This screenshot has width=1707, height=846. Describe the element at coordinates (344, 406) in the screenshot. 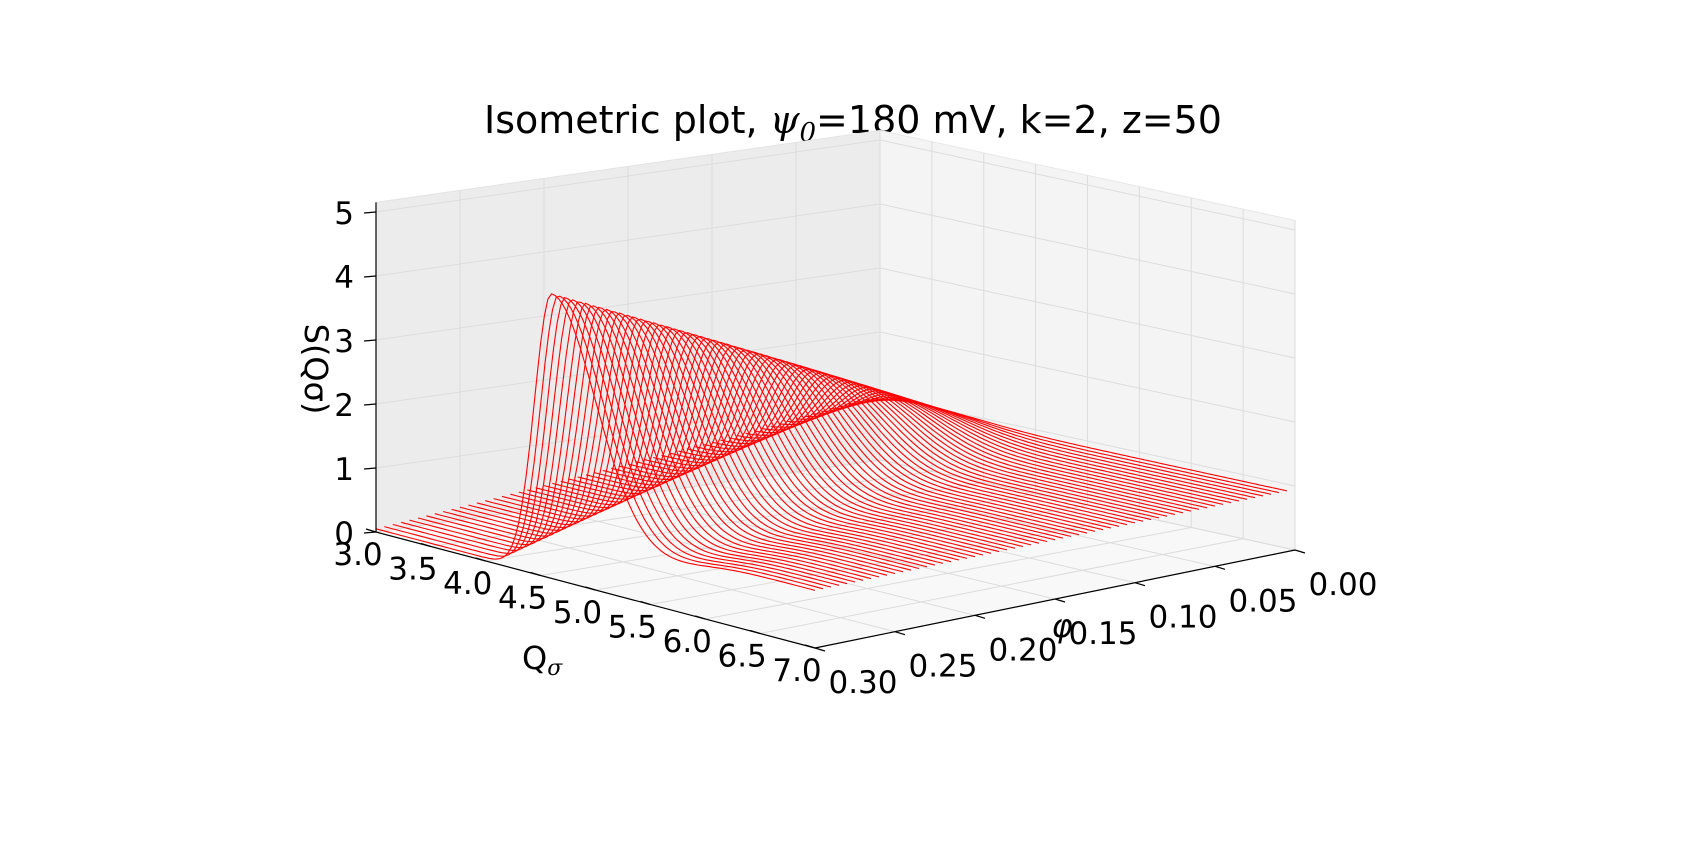

I see `z-tick-label: 2` at that location.